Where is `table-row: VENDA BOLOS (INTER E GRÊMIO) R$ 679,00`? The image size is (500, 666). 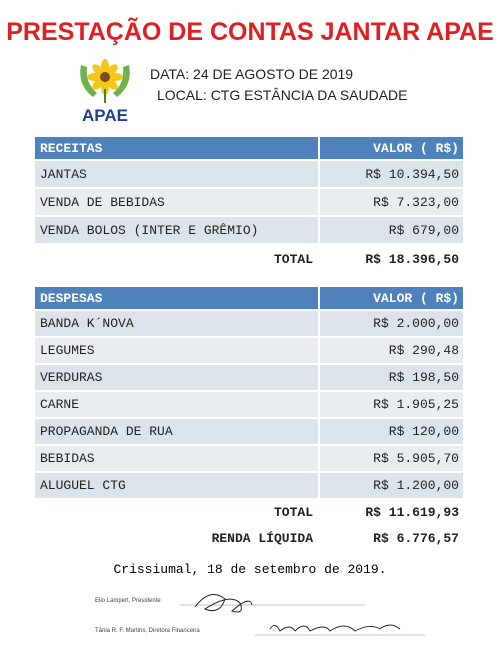 table-row: VENDA BOLOS (INTER E GRÊMIO) R$ 679,00 is located at coordinates (249, 231).